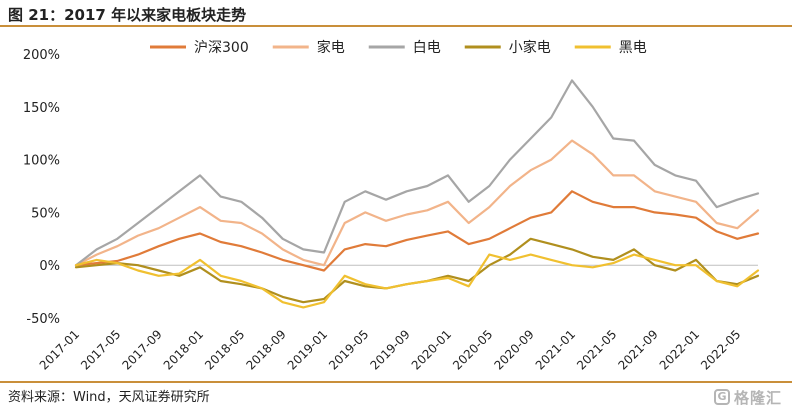 The height and width of the screenshot is (414, 792). What do you see at coordinates (757, 397) in the screenshot?
I see `watermark-text: 格隆汇` at bounding box center [757, 397].